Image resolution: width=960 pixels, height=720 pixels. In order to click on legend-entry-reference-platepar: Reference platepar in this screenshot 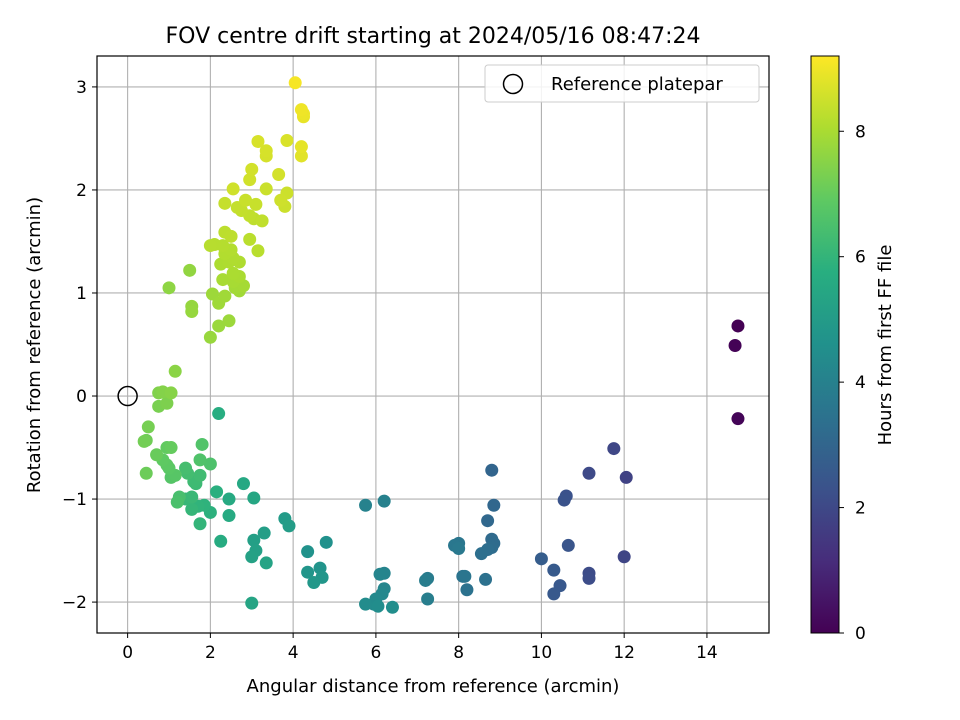, I will do `click(637, 84)`.